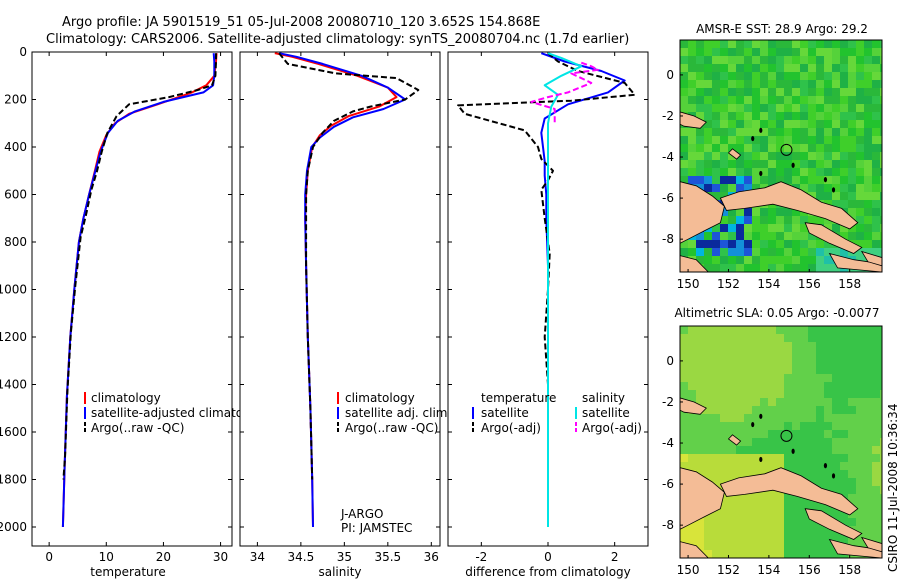 The height and width of the screenshot is (580, 900). What do you see at coordinates (163, 557) in the screenshot?
I see `temperature-xtick-label-2: 20` at bounding box center [163, 557].